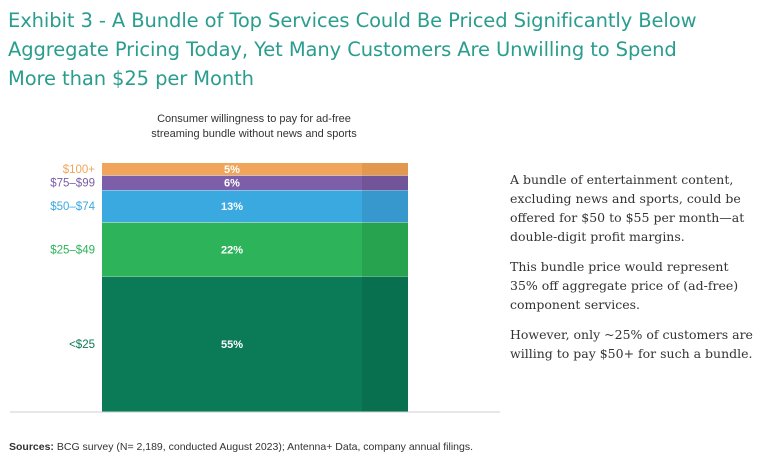 The height and width of the screenshot is (466, 768). I want to click on chart-title-line-1: Consumer willingness to pay for ad-free, so click(254, 119).